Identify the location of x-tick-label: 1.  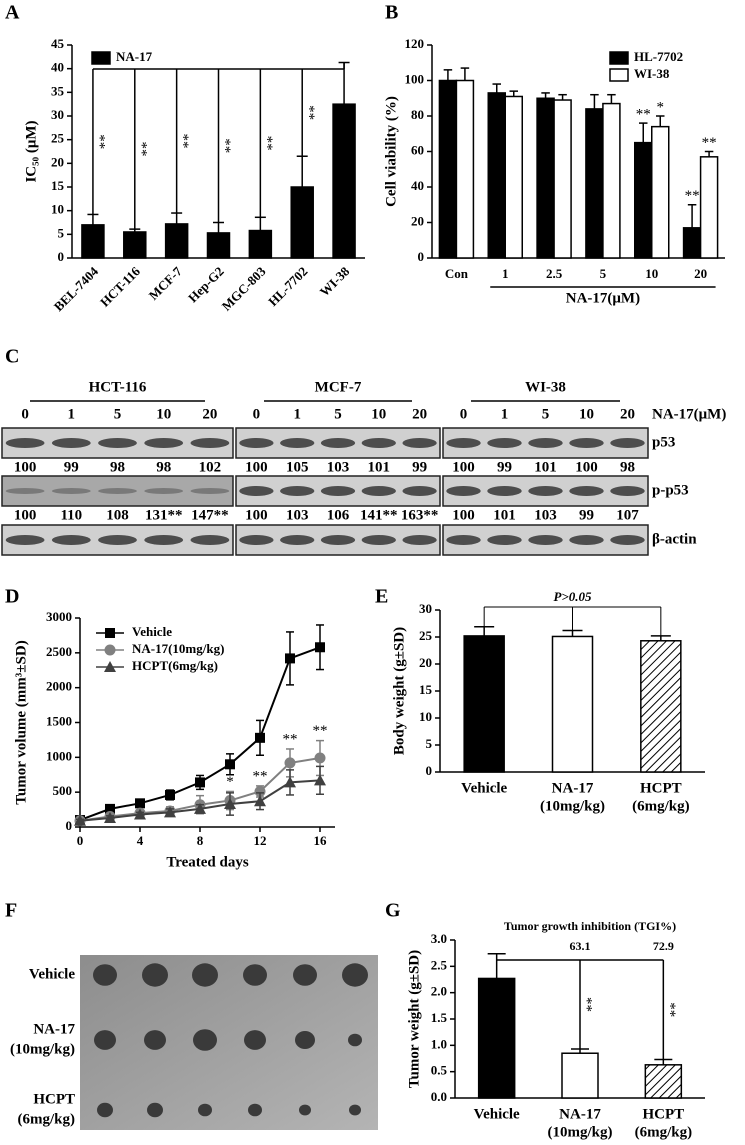
(505, 273).